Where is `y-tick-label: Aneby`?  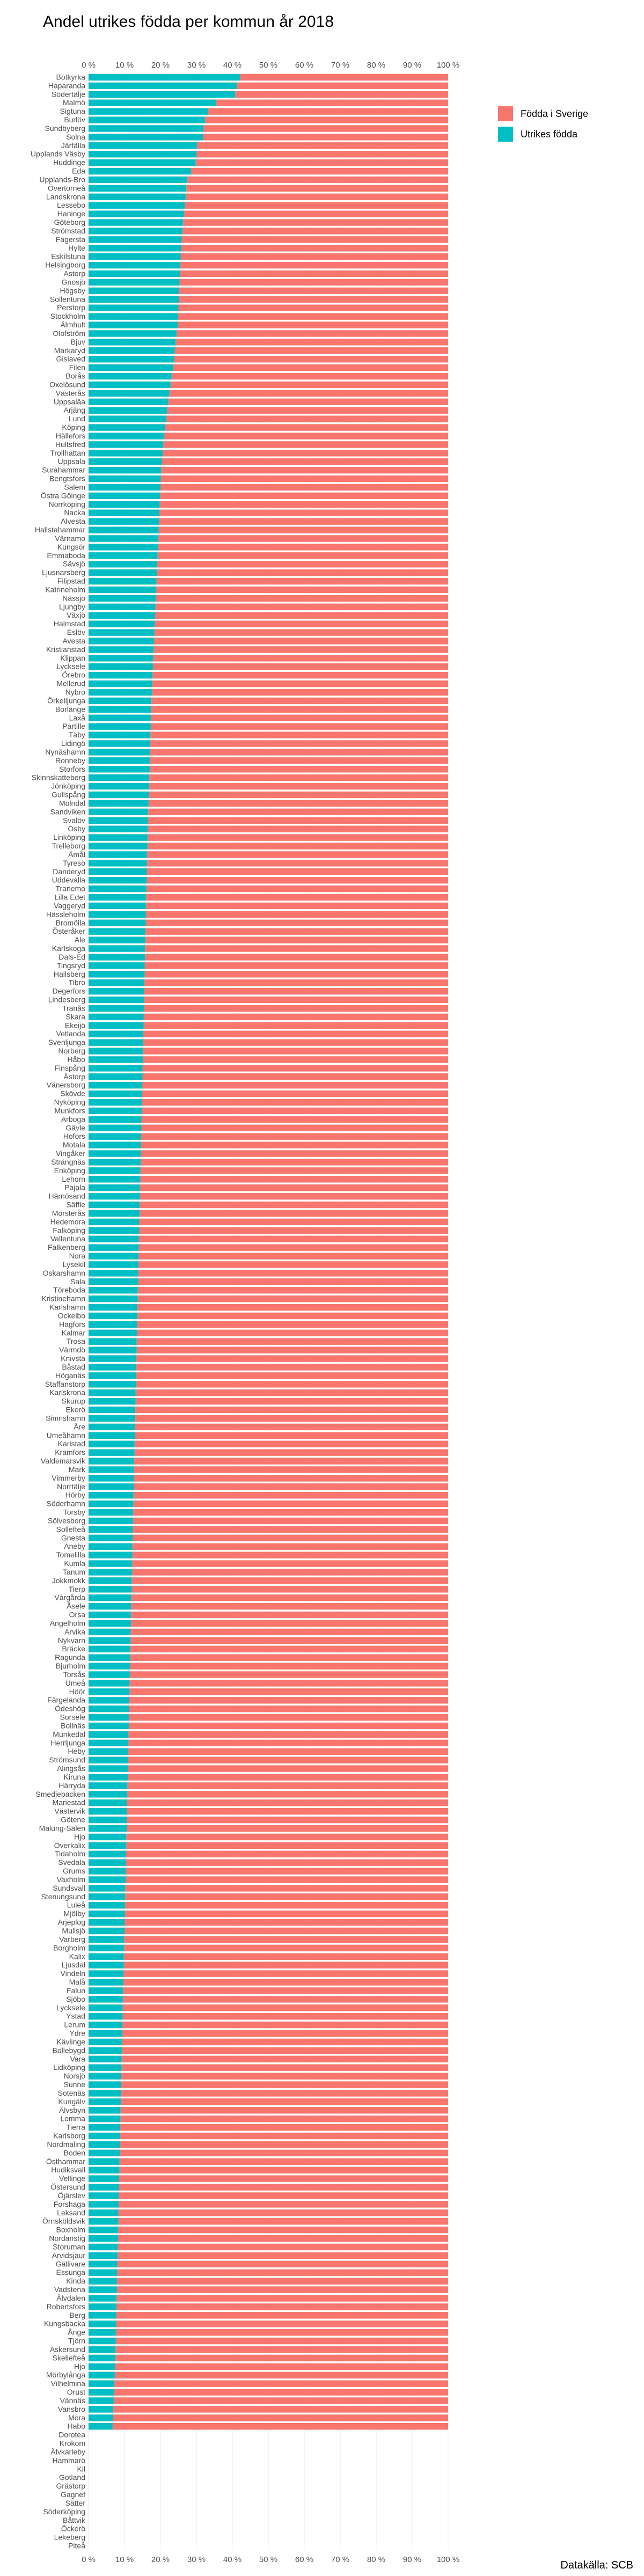 y-tick-label: Aneby is located at coordinates (74, 1546).